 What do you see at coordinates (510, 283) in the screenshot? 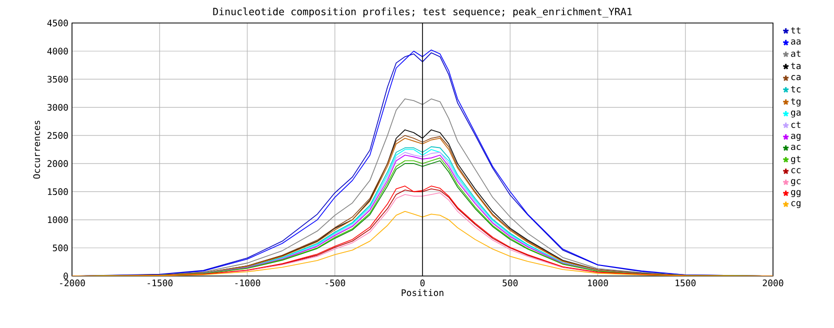
I see `x-tick-label: 500` at bounding box center [510, 283].